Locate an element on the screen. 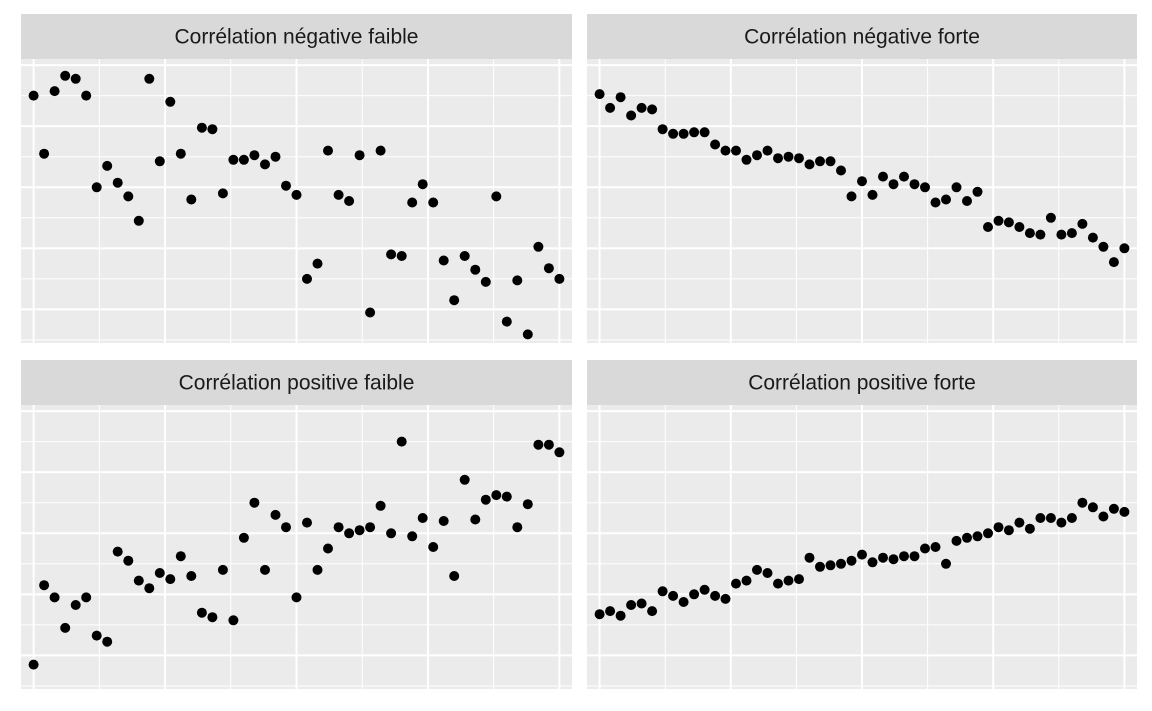 The height and width of the screenshot is (711, 1152). facet-title: Corrélation positive forte is located at coordinates (862, 383).